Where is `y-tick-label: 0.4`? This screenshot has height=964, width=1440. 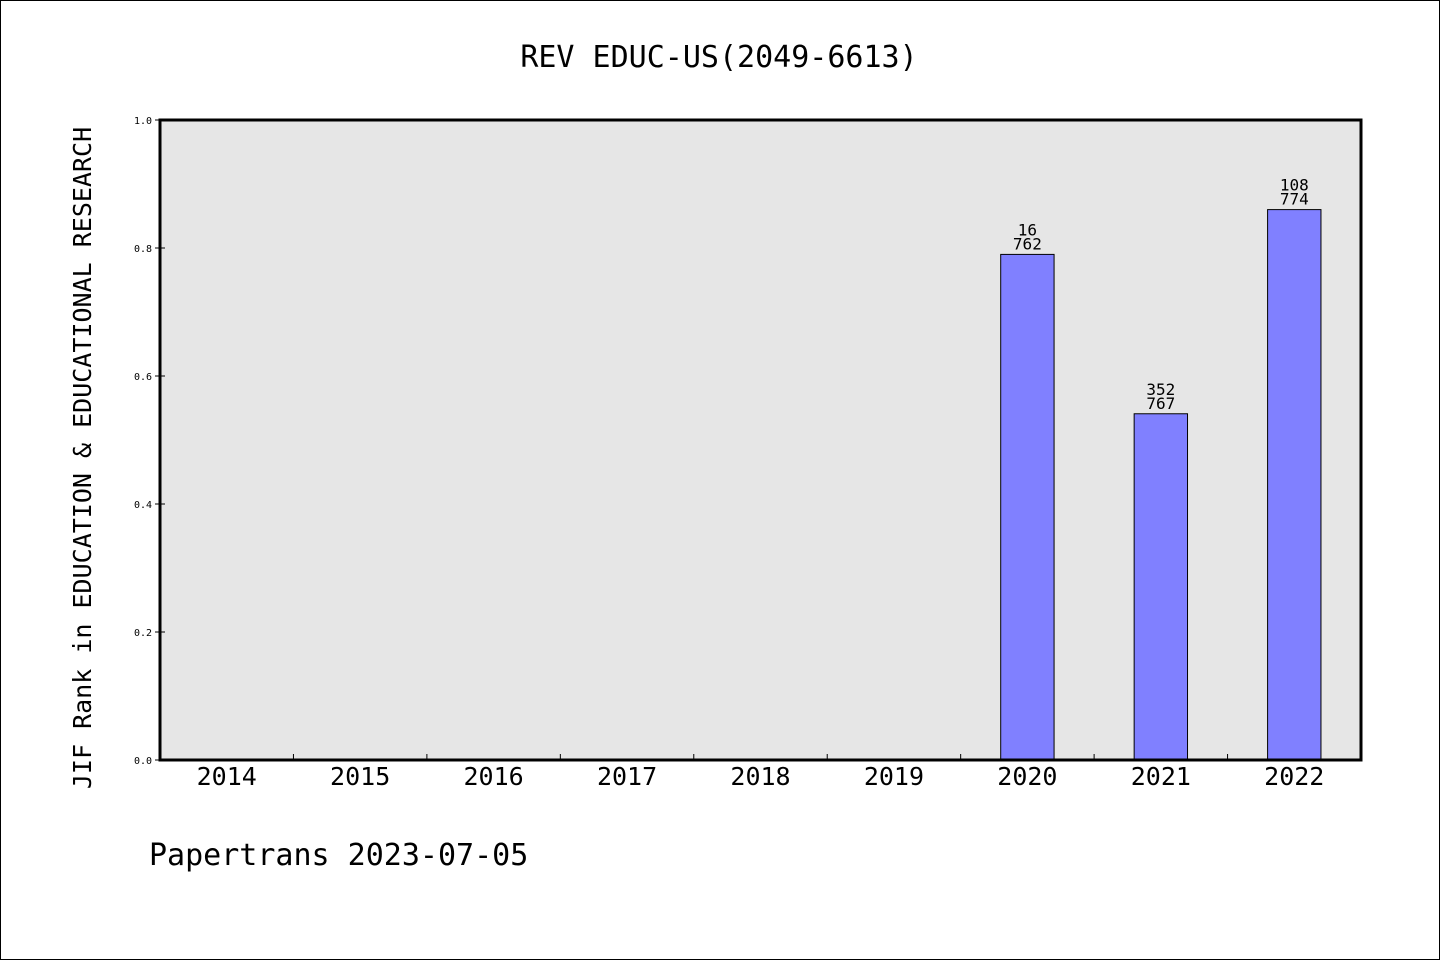 y-tick-label: 0.4 is located at coordinates (143, 505).